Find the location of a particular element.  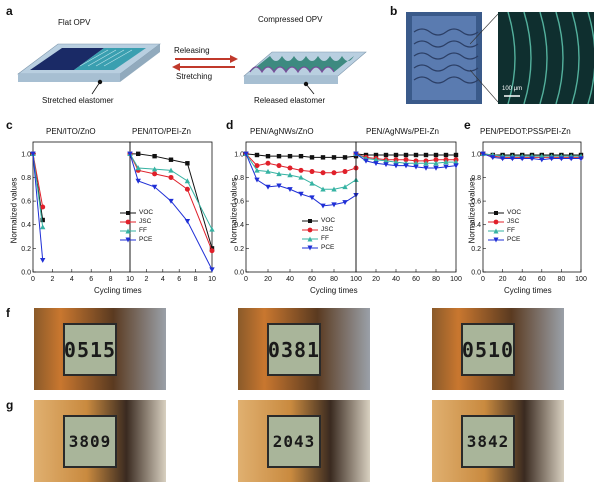

chart-2-xtick-label-0: 0 is located at coordinates (246, 279).